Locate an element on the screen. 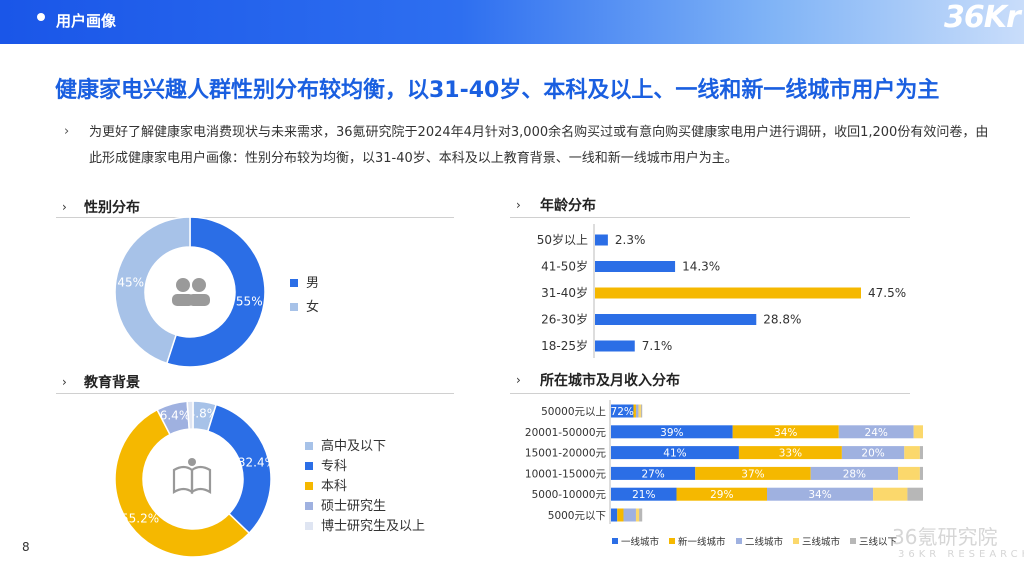  header-title: 用户画像 is located at coordinates (86, 20).